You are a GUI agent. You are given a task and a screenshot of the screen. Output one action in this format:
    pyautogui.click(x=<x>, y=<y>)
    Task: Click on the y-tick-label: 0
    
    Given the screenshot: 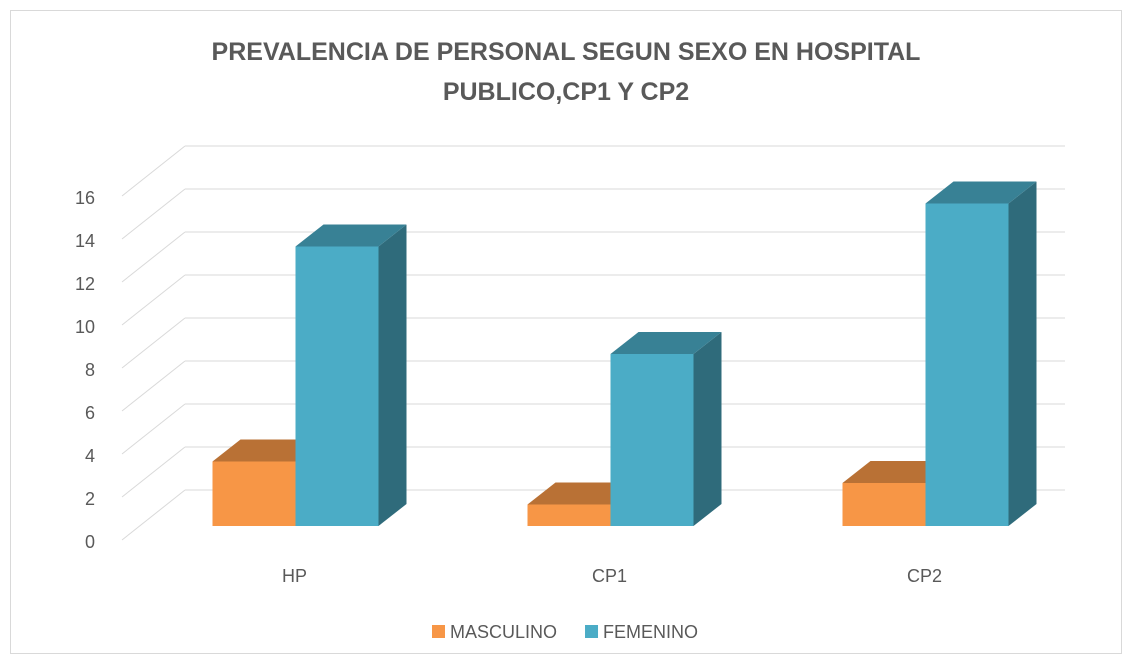 What is the action you would take?
    pyautogui.click(x=90, y=542)
    